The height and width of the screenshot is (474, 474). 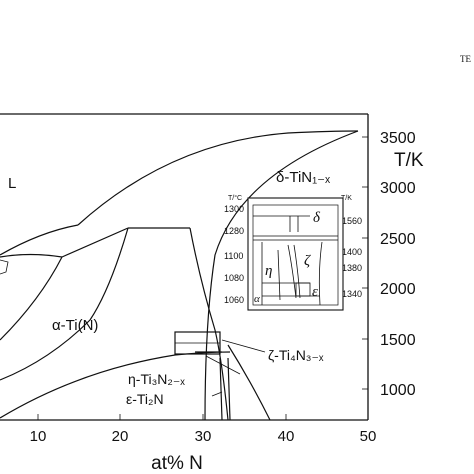 I want to click on alpha-liquidus-curve, so click(x=39, y=240).